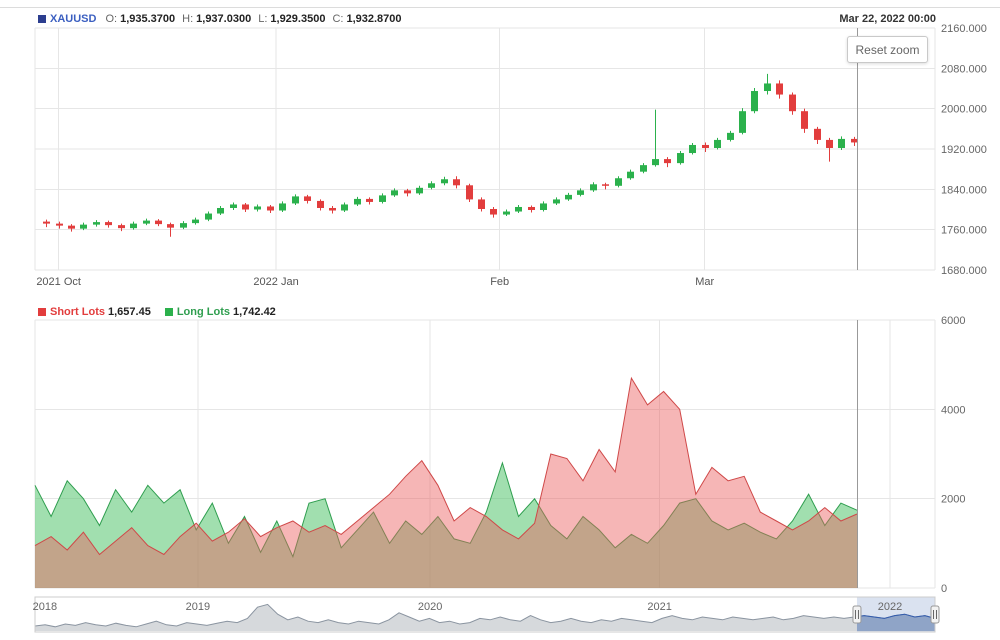 The image size is (1000, 640). What do you see at coordinates (338, 19) in the screenshot?
I see `close-label: C:` at bounding box center [338, 19].